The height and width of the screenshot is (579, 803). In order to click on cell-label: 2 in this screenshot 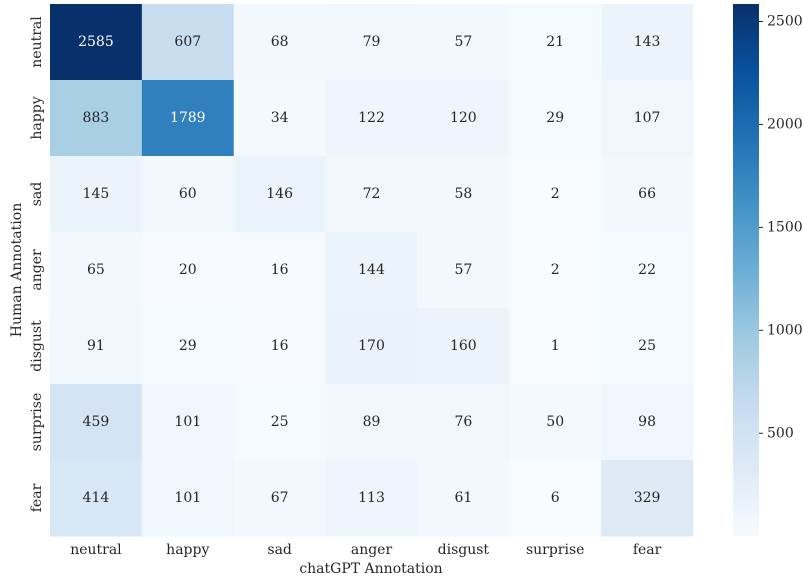, I will do `click(555, 194)`.